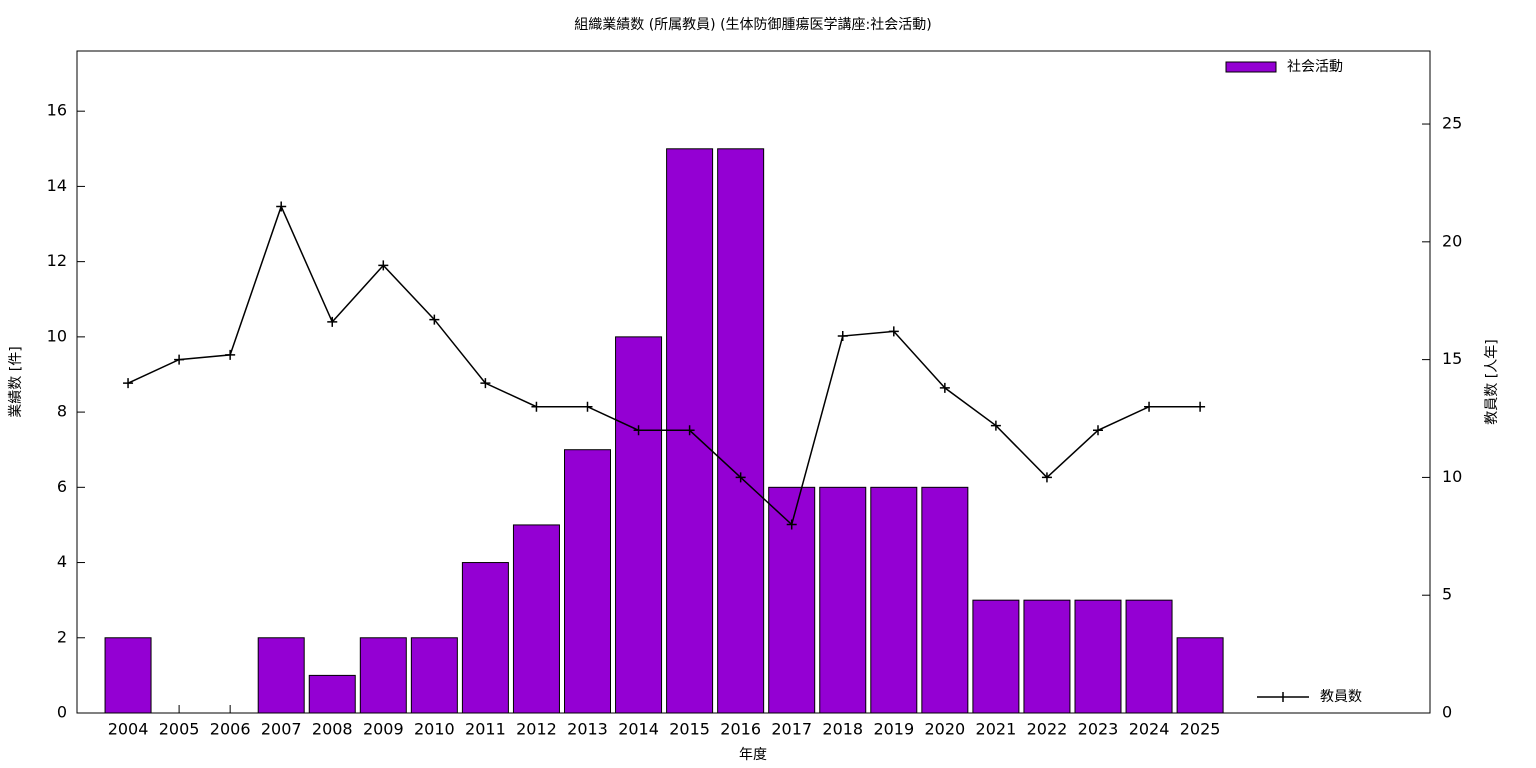  I want to click on x-tick-label: 2004, so click(128, 729).